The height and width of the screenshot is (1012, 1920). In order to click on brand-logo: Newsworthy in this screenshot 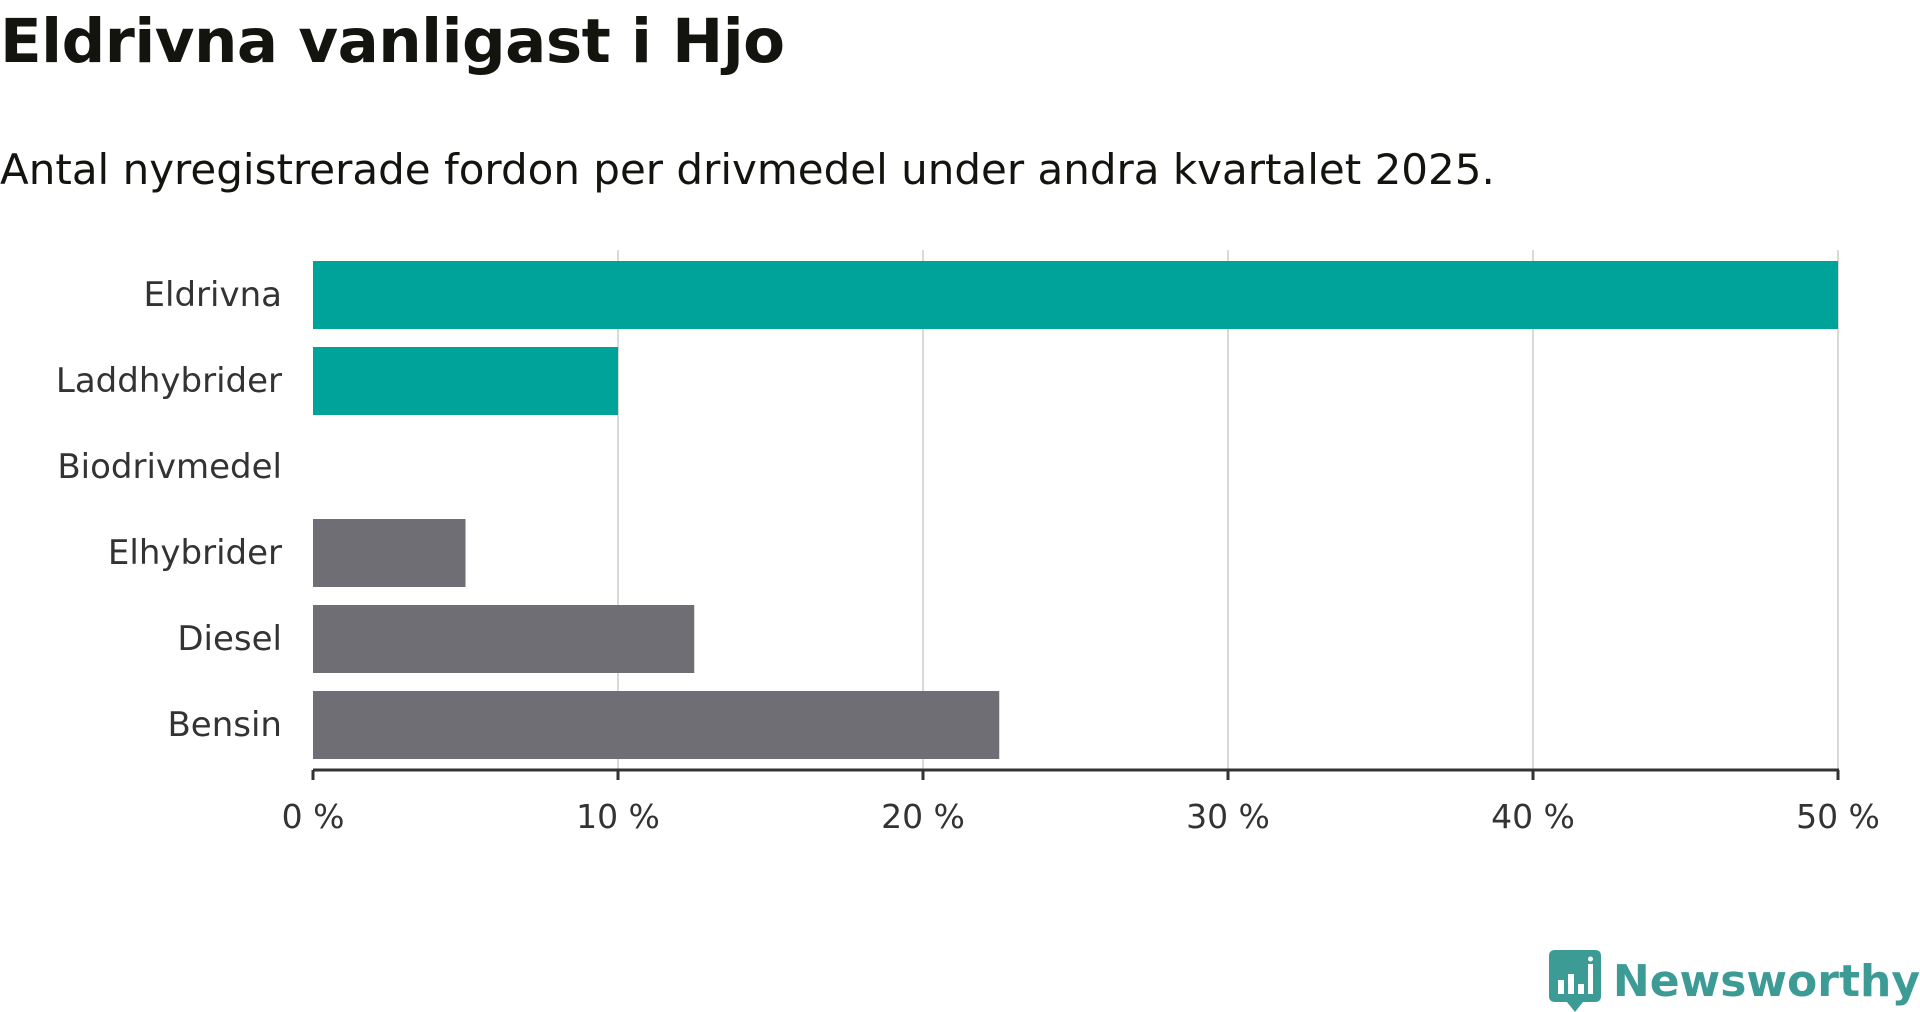, I will do `click(1734, 981)`.